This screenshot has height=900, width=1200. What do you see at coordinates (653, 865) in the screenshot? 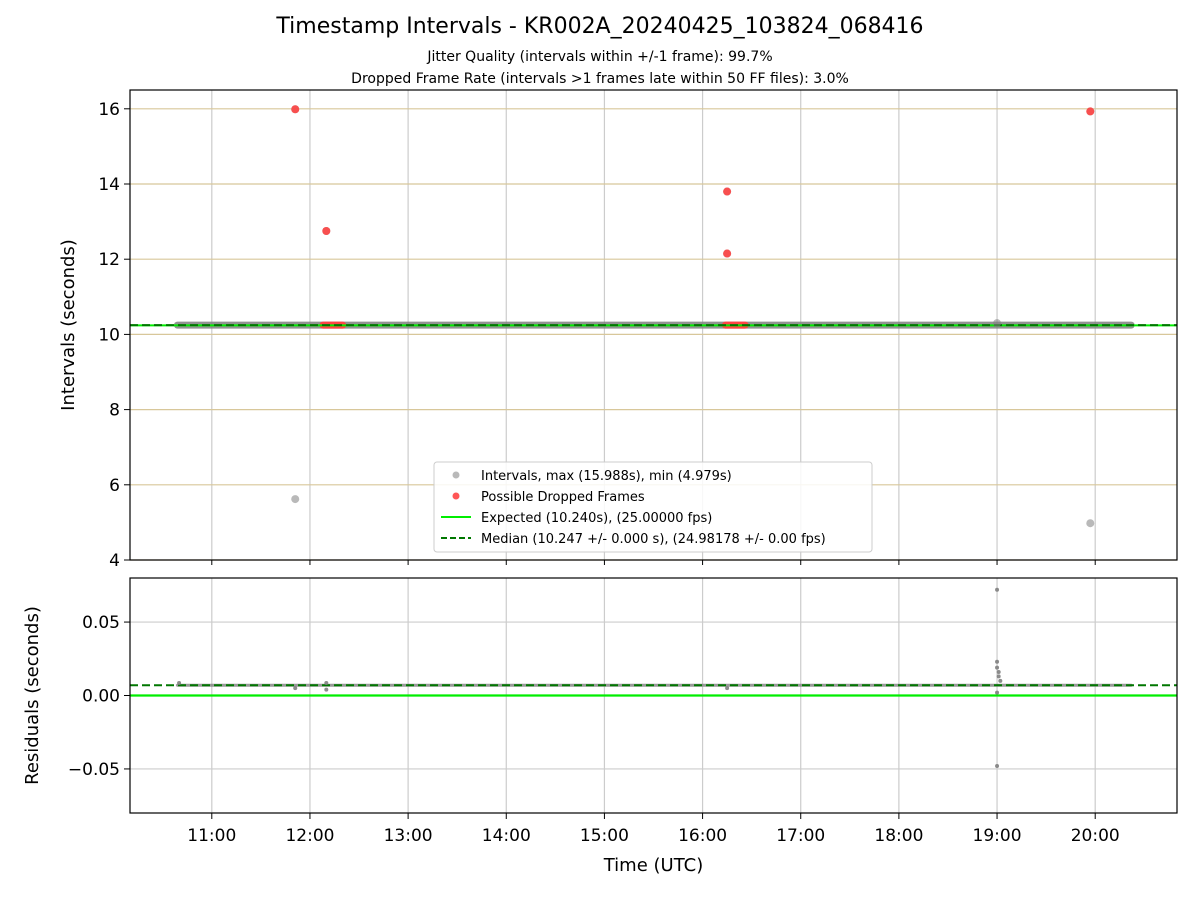
I see `x-axis-label: Time (UTC)` at bounding box center [653, 865].